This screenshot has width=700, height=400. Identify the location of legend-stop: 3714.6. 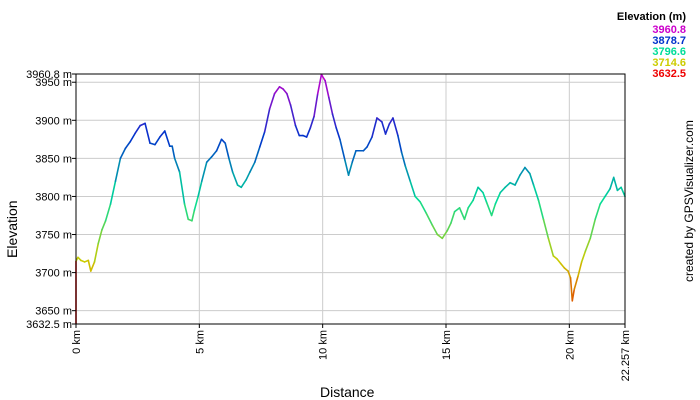
(669, 63).